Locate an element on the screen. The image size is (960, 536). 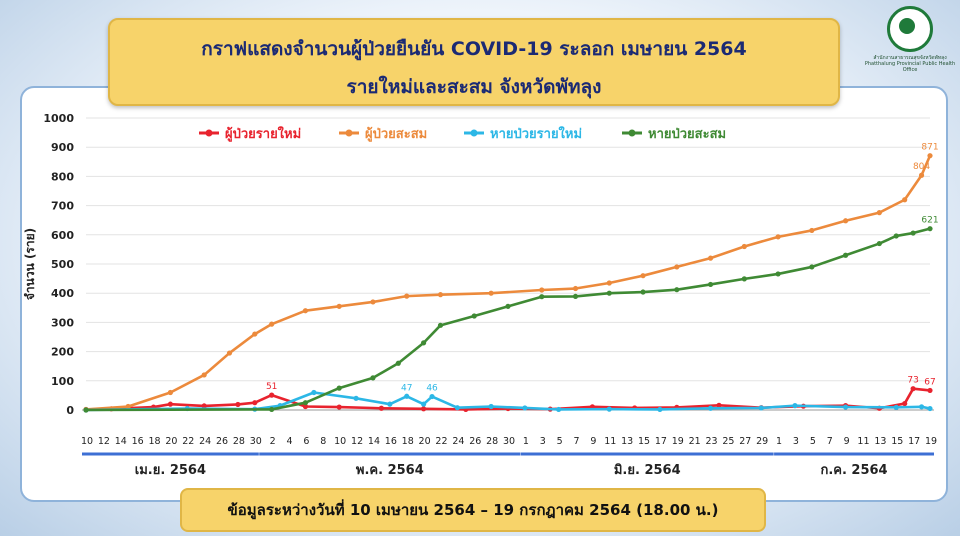
month-label: ก.ค. 2564 is located at coordinates (853, 470).